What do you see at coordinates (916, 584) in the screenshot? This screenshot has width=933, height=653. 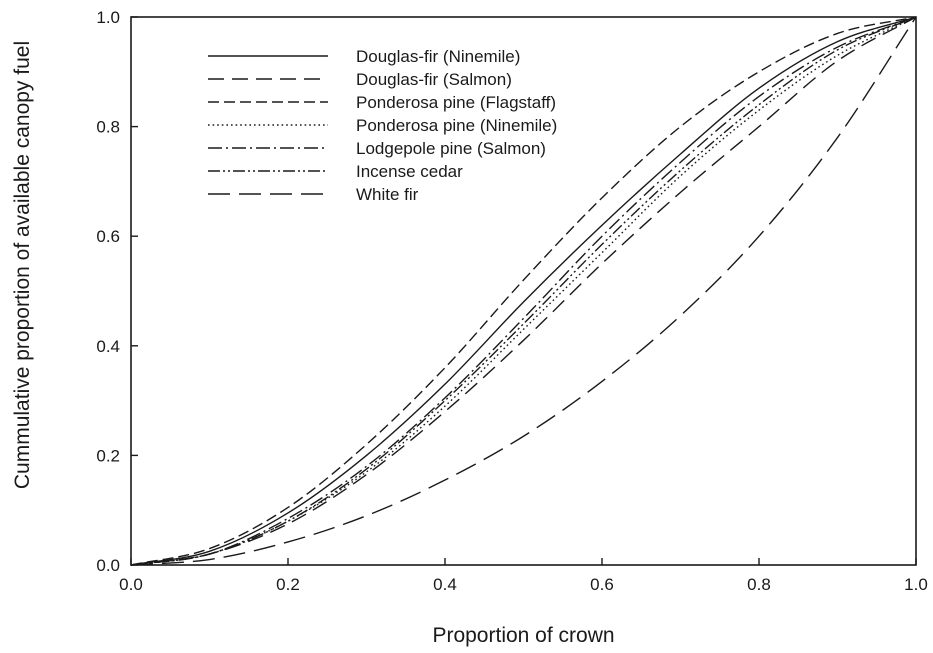 I see `x-tick-label: 1.0` at bounding box center [916, 584].